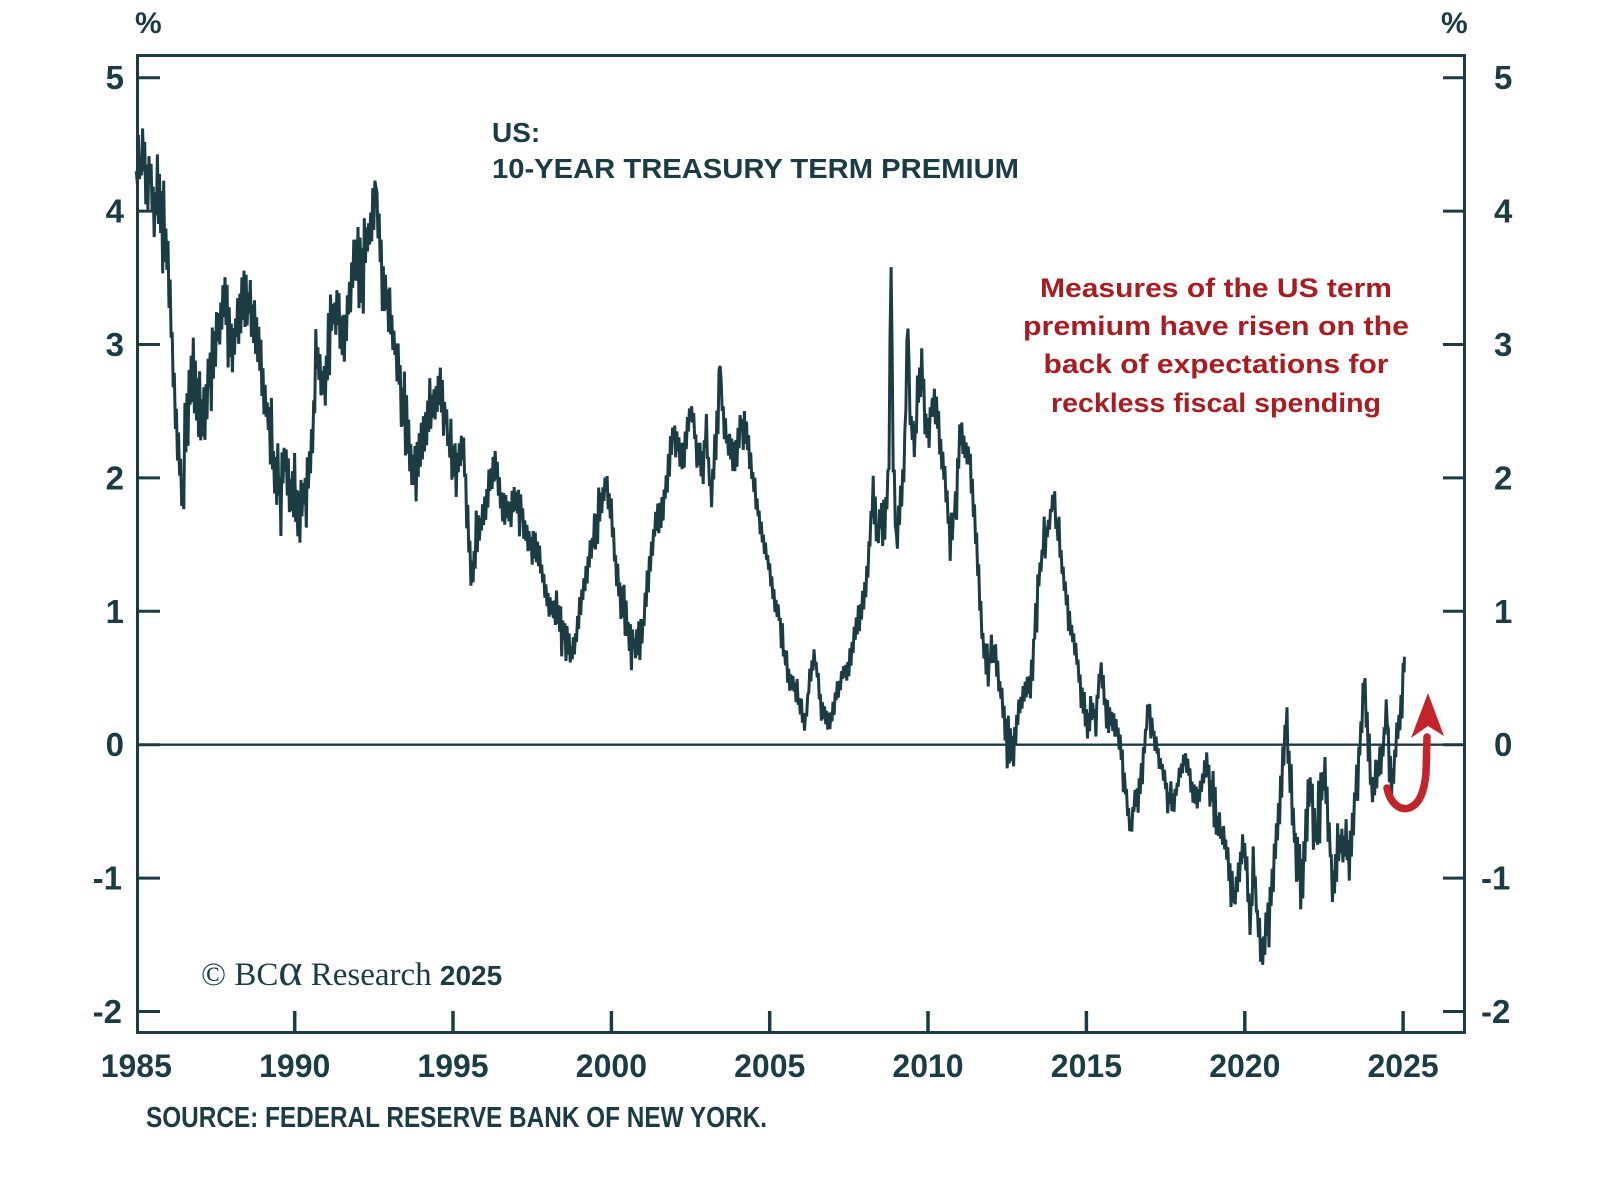  What do you see at coordinates (1403, 1066) in the screenshot?
I see `svg-text: 2025` at bounding box center [1403, 1066].